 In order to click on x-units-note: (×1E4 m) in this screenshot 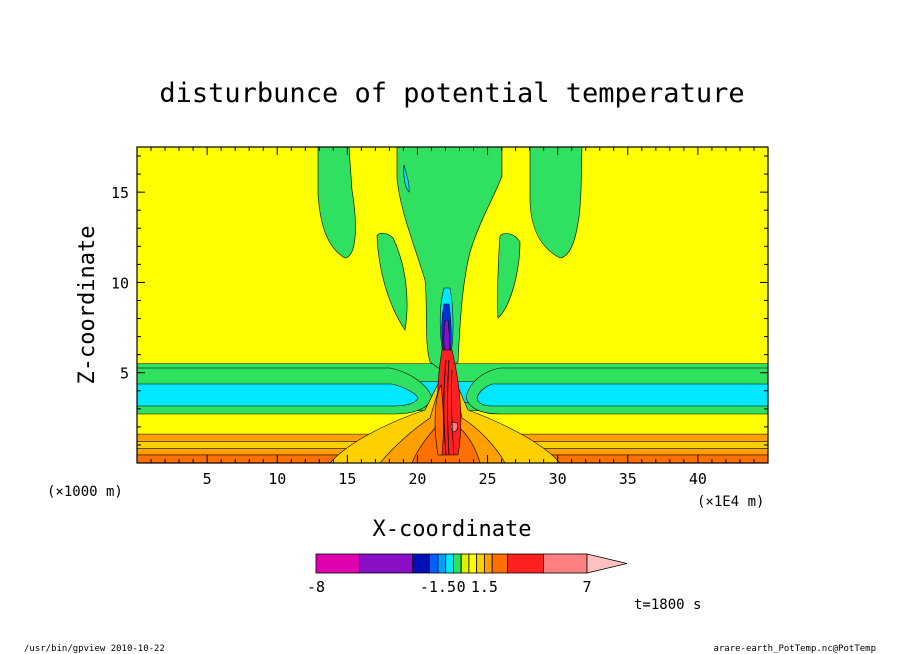, I will do `click(730, 502)`.